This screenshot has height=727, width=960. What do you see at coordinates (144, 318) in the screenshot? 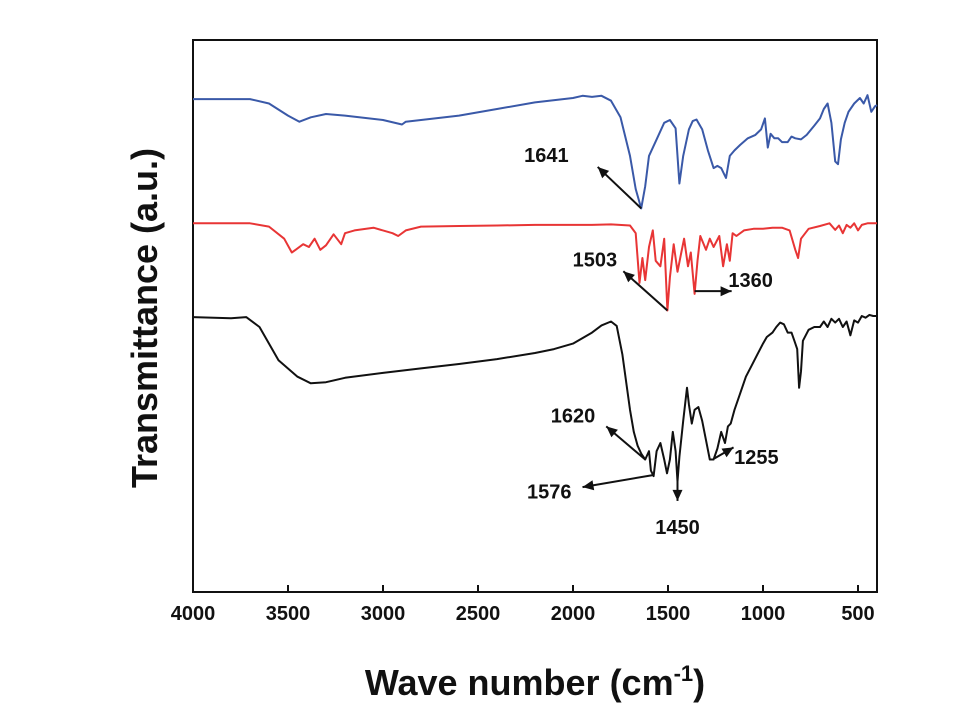
I see `y-axis-title: Transmittance (a.u.)` at bounding box center [144, 318].